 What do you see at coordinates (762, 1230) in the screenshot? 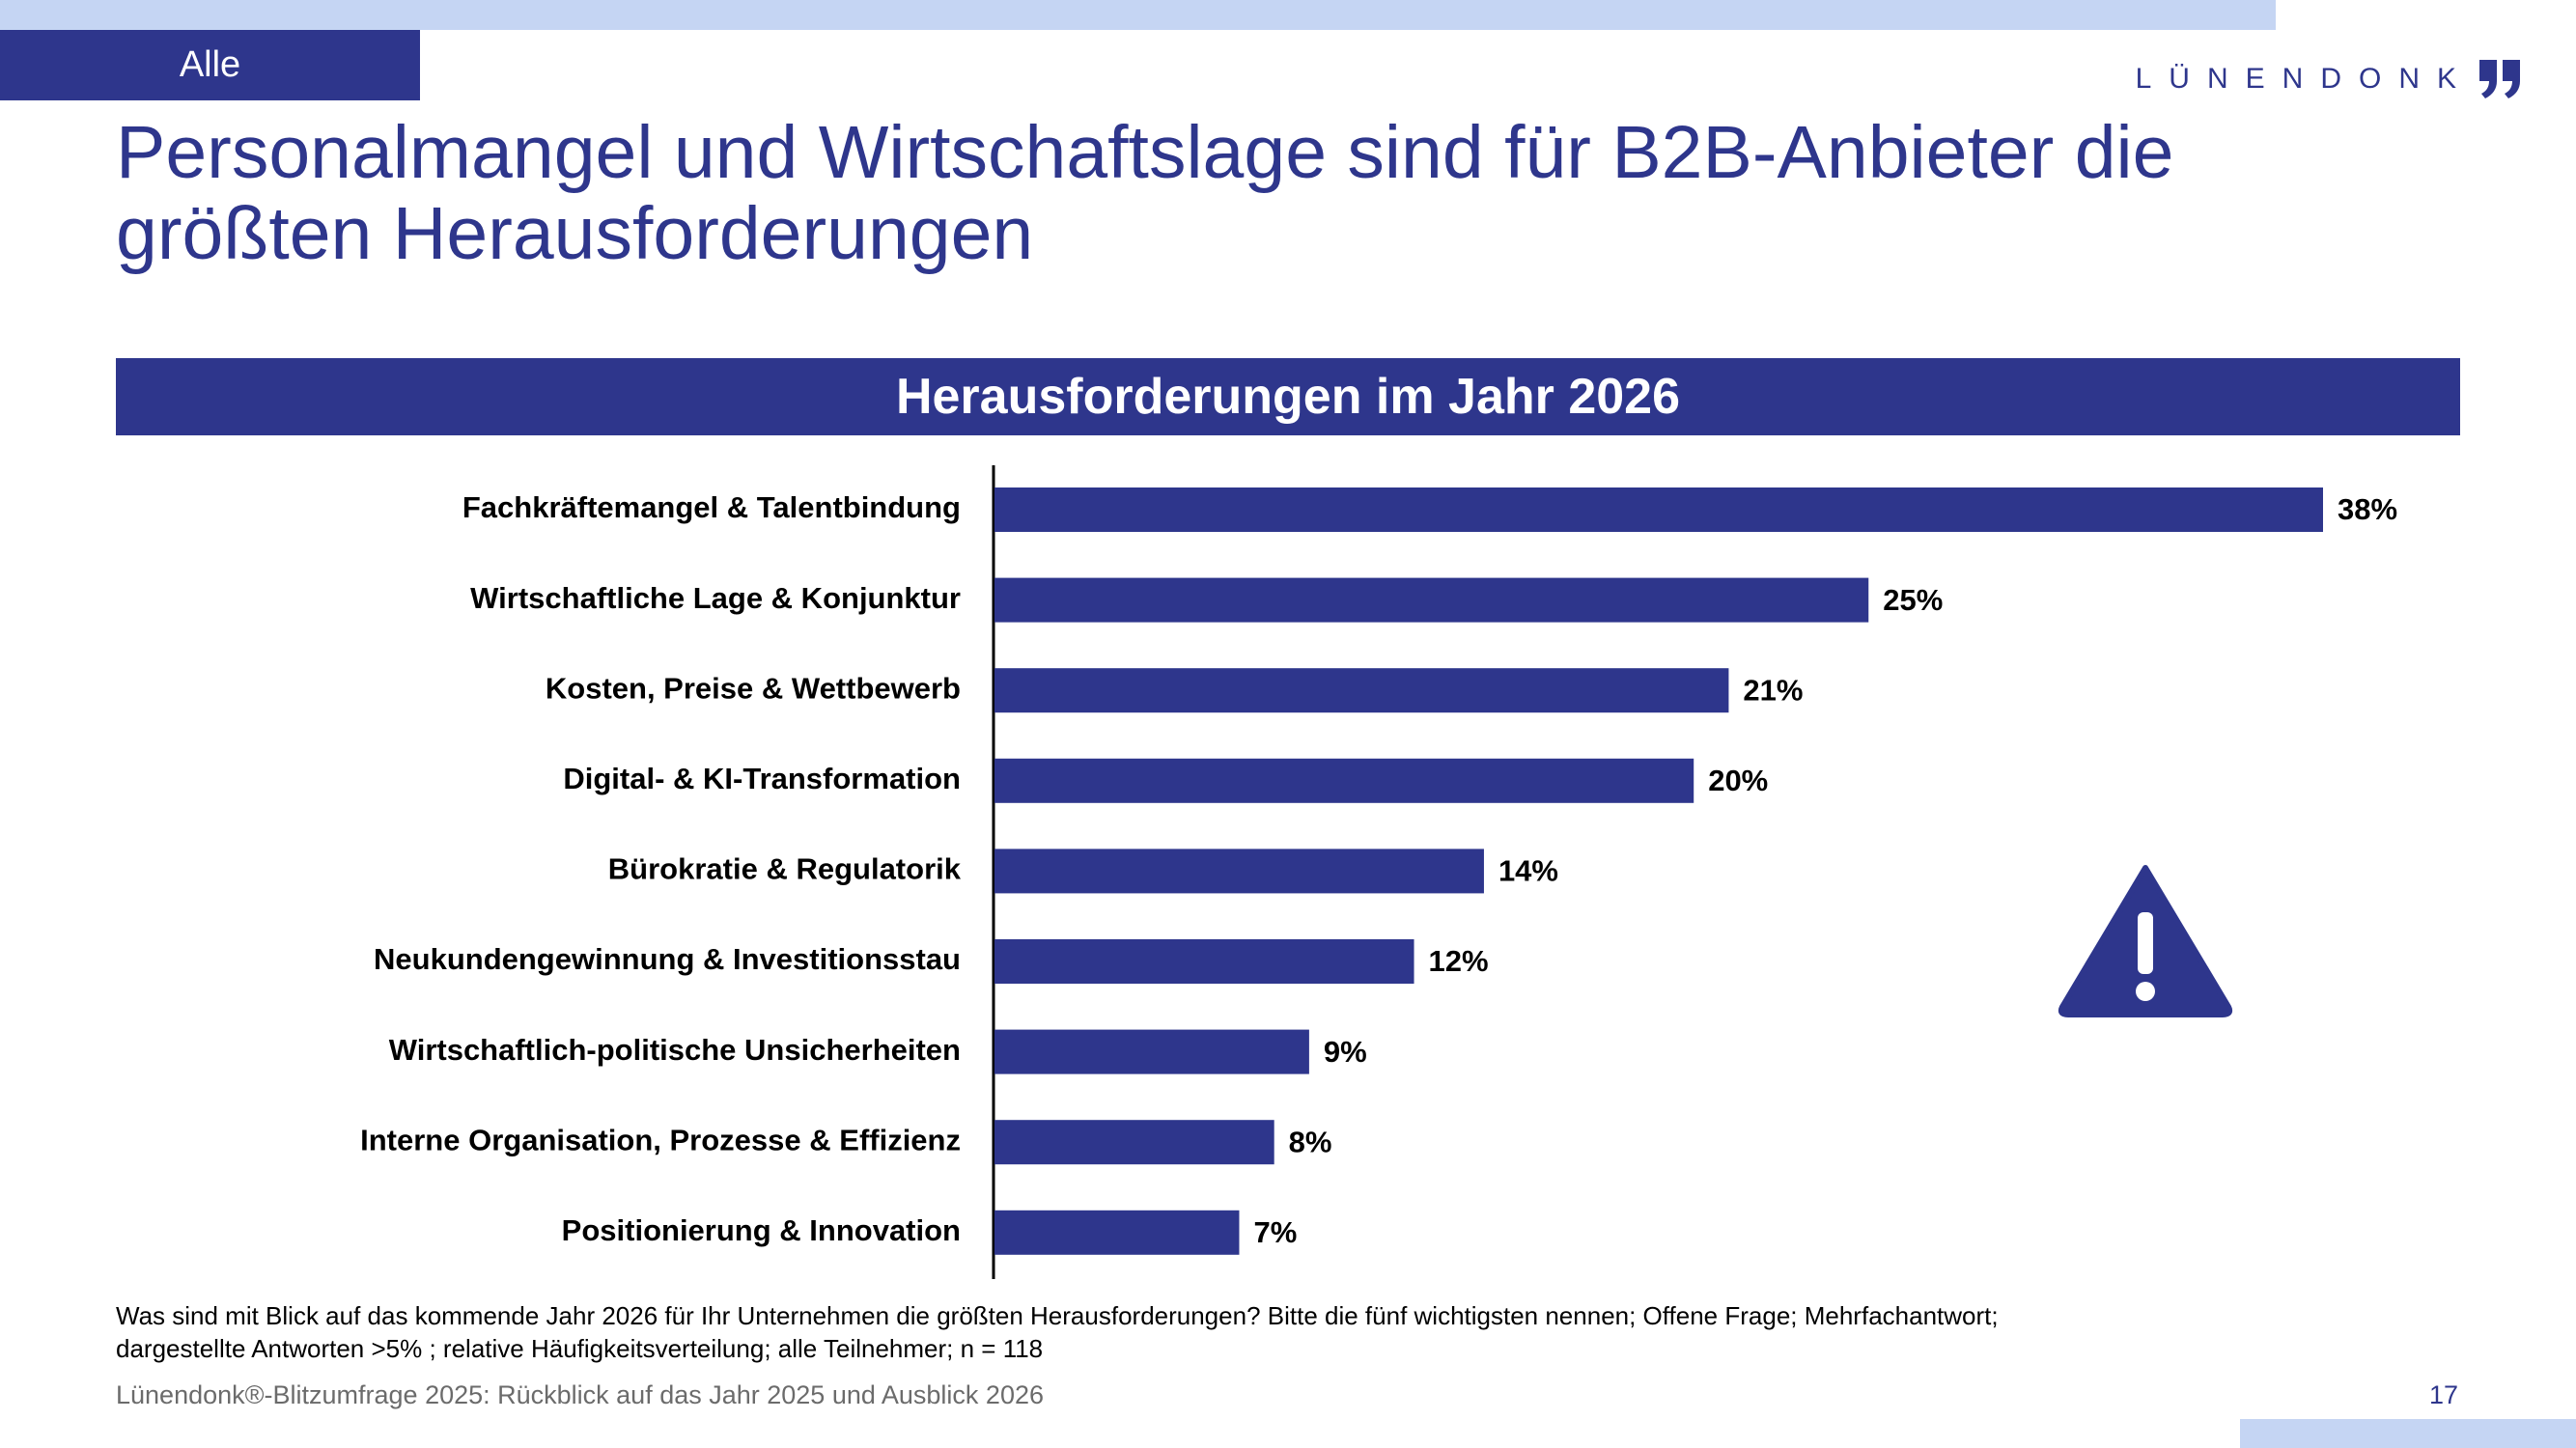
I see `category-label: Positionierung & Innovation` at bounding box center [762, 1230].